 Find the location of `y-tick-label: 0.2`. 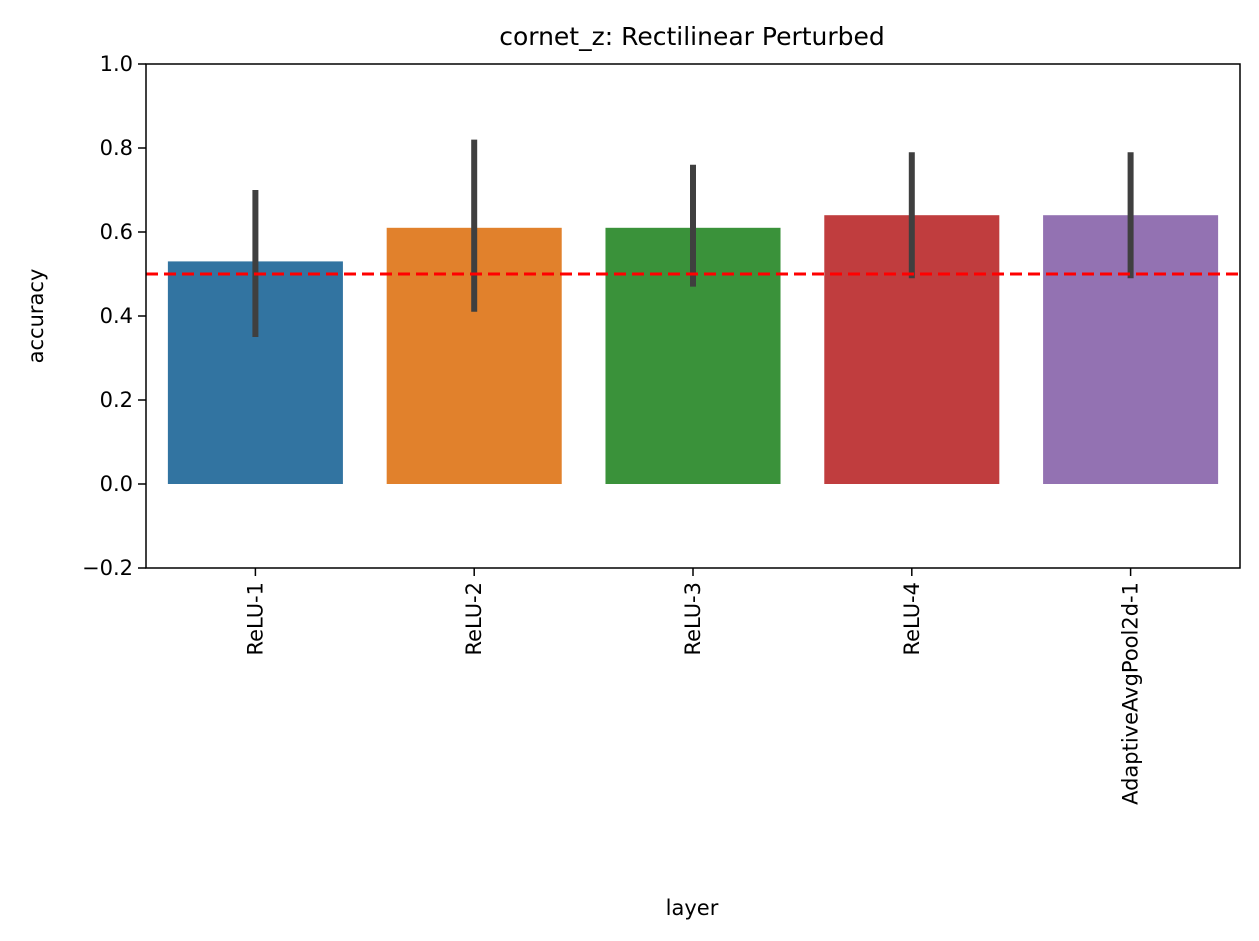

y-tick-label: 0.2 is located at coordinates (116, 400).